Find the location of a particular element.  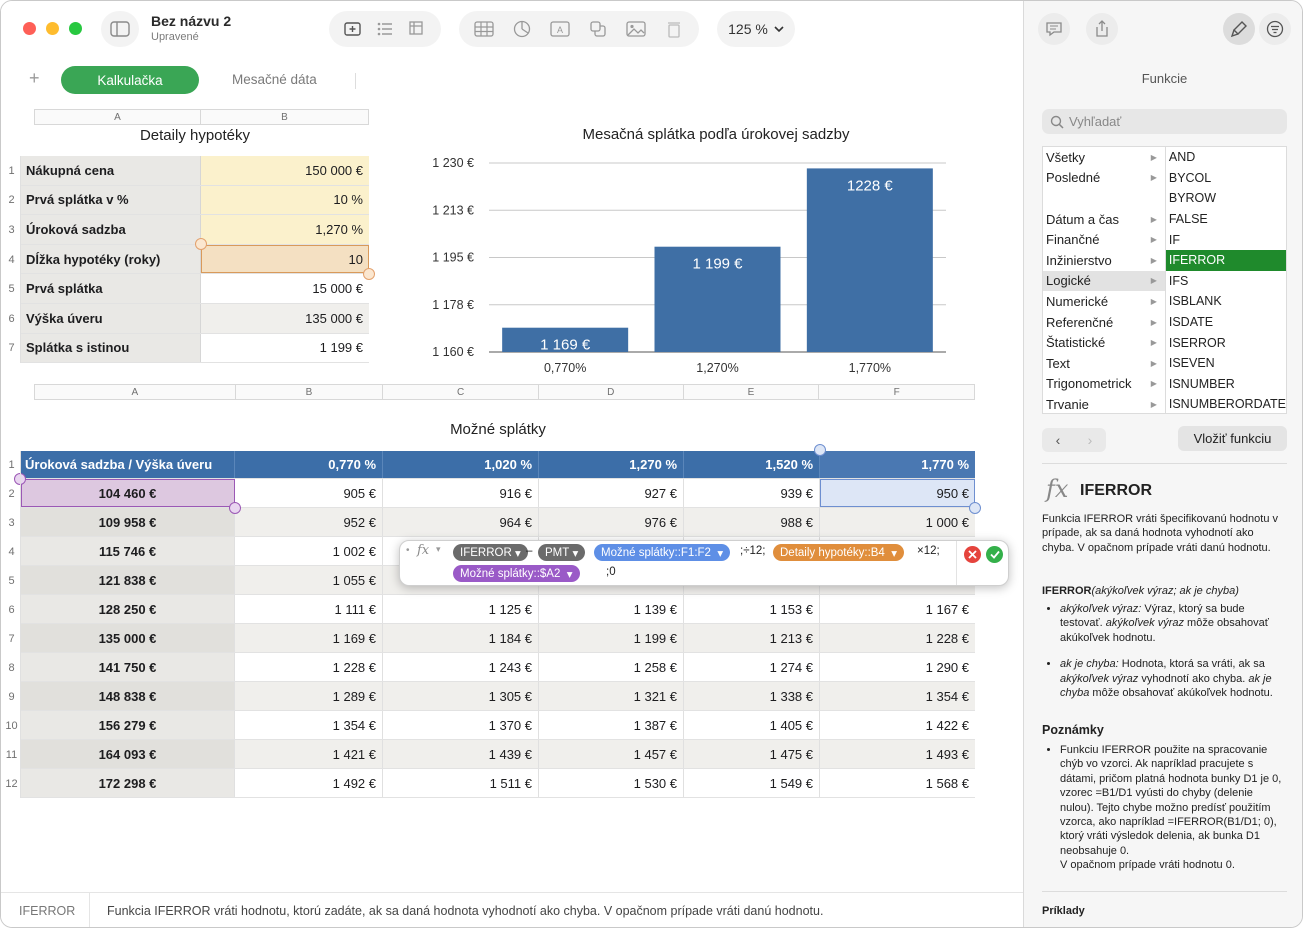

table-cell: 1 457 € is located at coordinates (611, 754).